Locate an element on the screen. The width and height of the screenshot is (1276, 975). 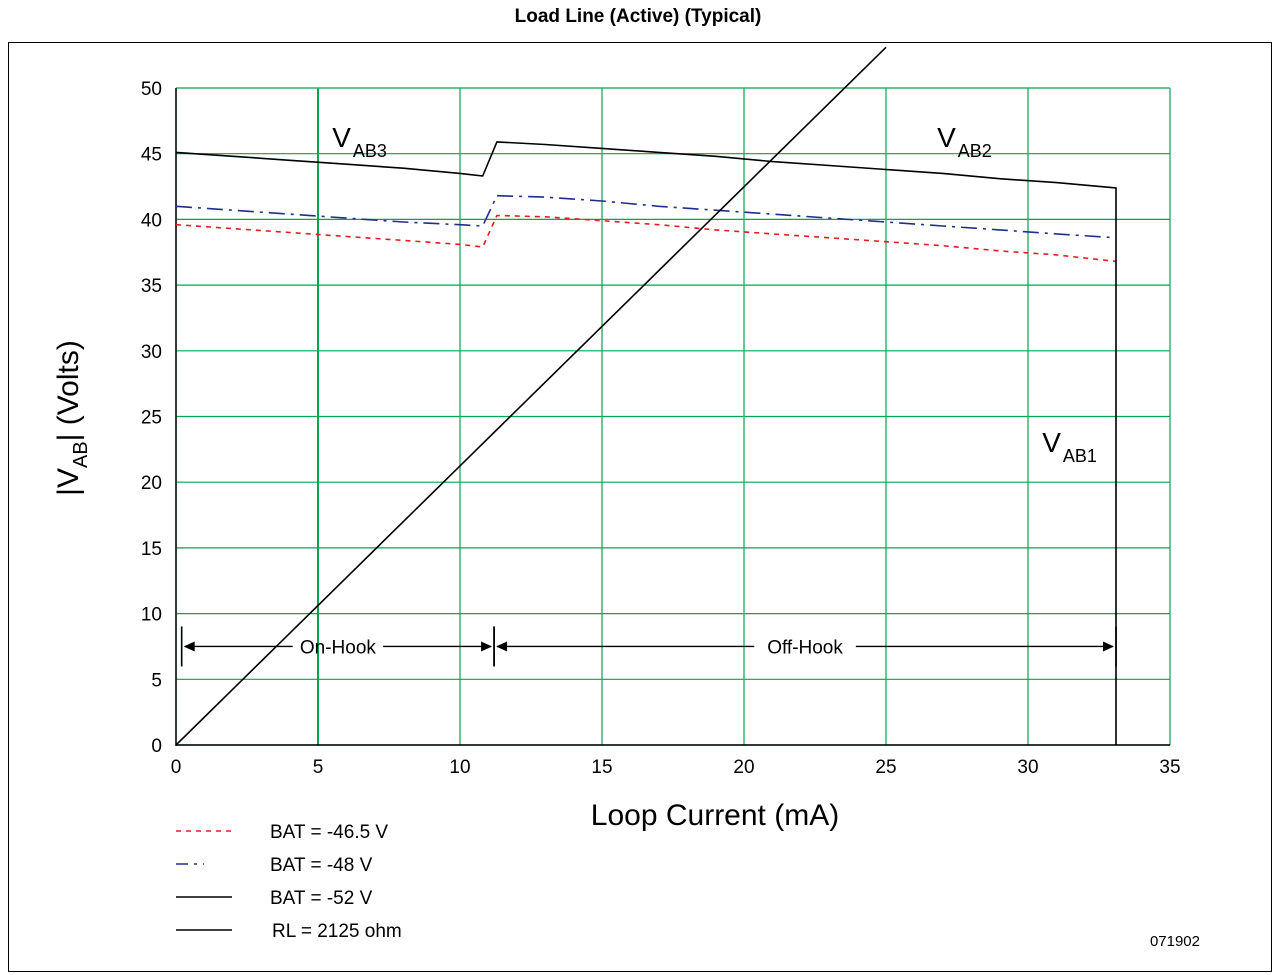
y-tick-label: 50 is located at coordinates (151, 89).